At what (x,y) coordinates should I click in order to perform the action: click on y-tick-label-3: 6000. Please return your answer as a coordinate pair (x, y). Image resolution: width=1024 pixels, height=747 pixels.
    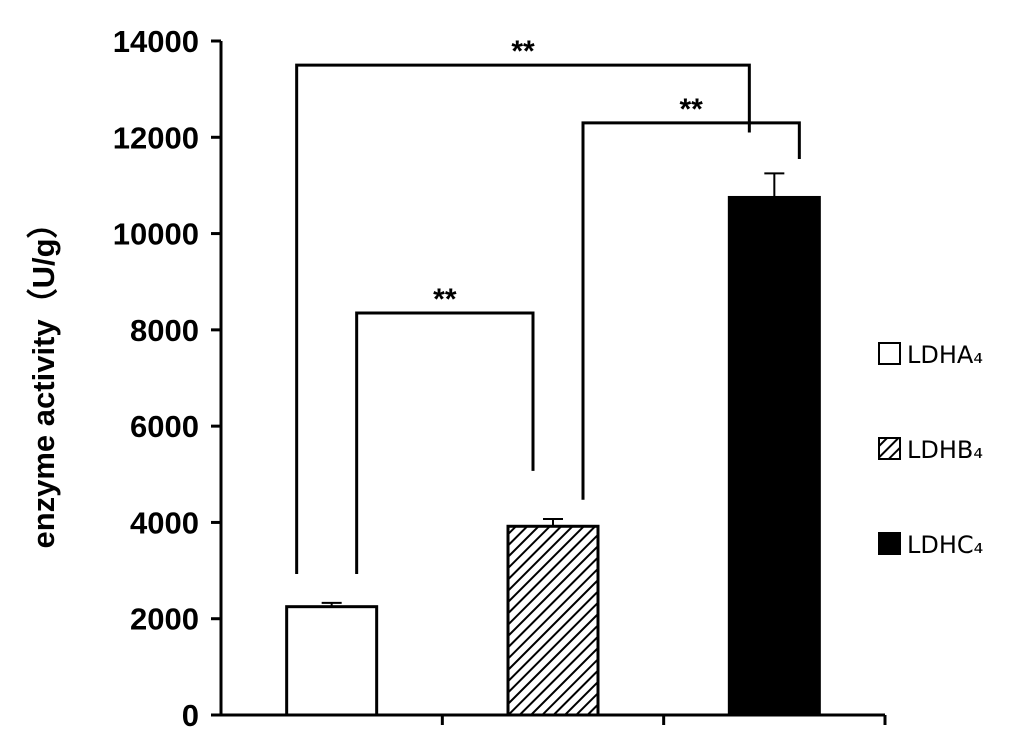
    Looking at the image, I should click on (164, 426).